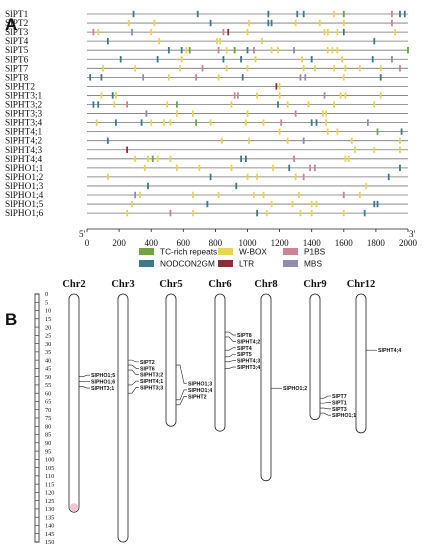 The height and width of the screenshot is (550, 428). I want to click on chromosome-tip-mark, so click(74, 507).